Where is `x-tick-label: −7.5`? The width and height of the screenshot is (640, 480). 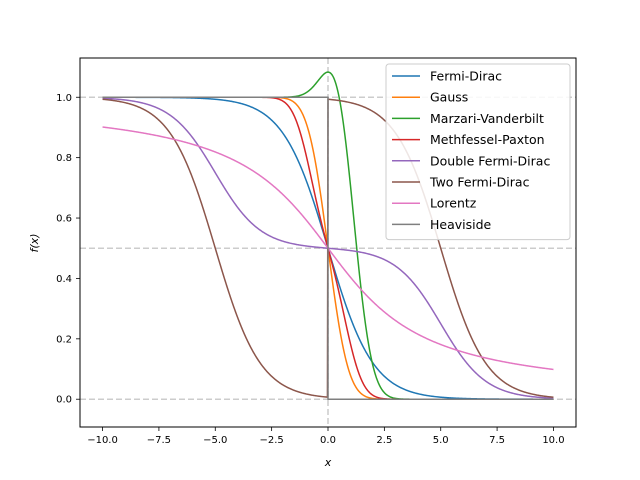
x-tick-label: −7.5 is located at coordinates (159, 440).